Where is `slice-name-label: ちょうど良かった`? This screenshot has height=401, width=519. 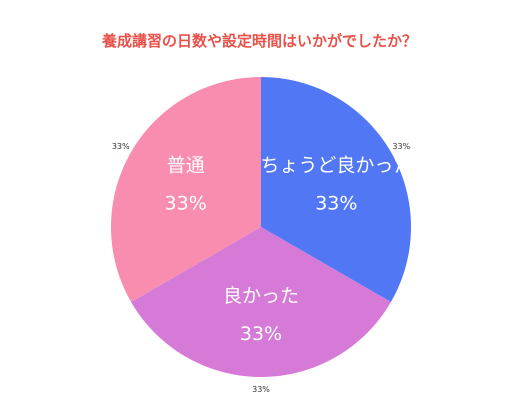 slice-name-label: ちょうど良かった is located at coordinates (336, 166).